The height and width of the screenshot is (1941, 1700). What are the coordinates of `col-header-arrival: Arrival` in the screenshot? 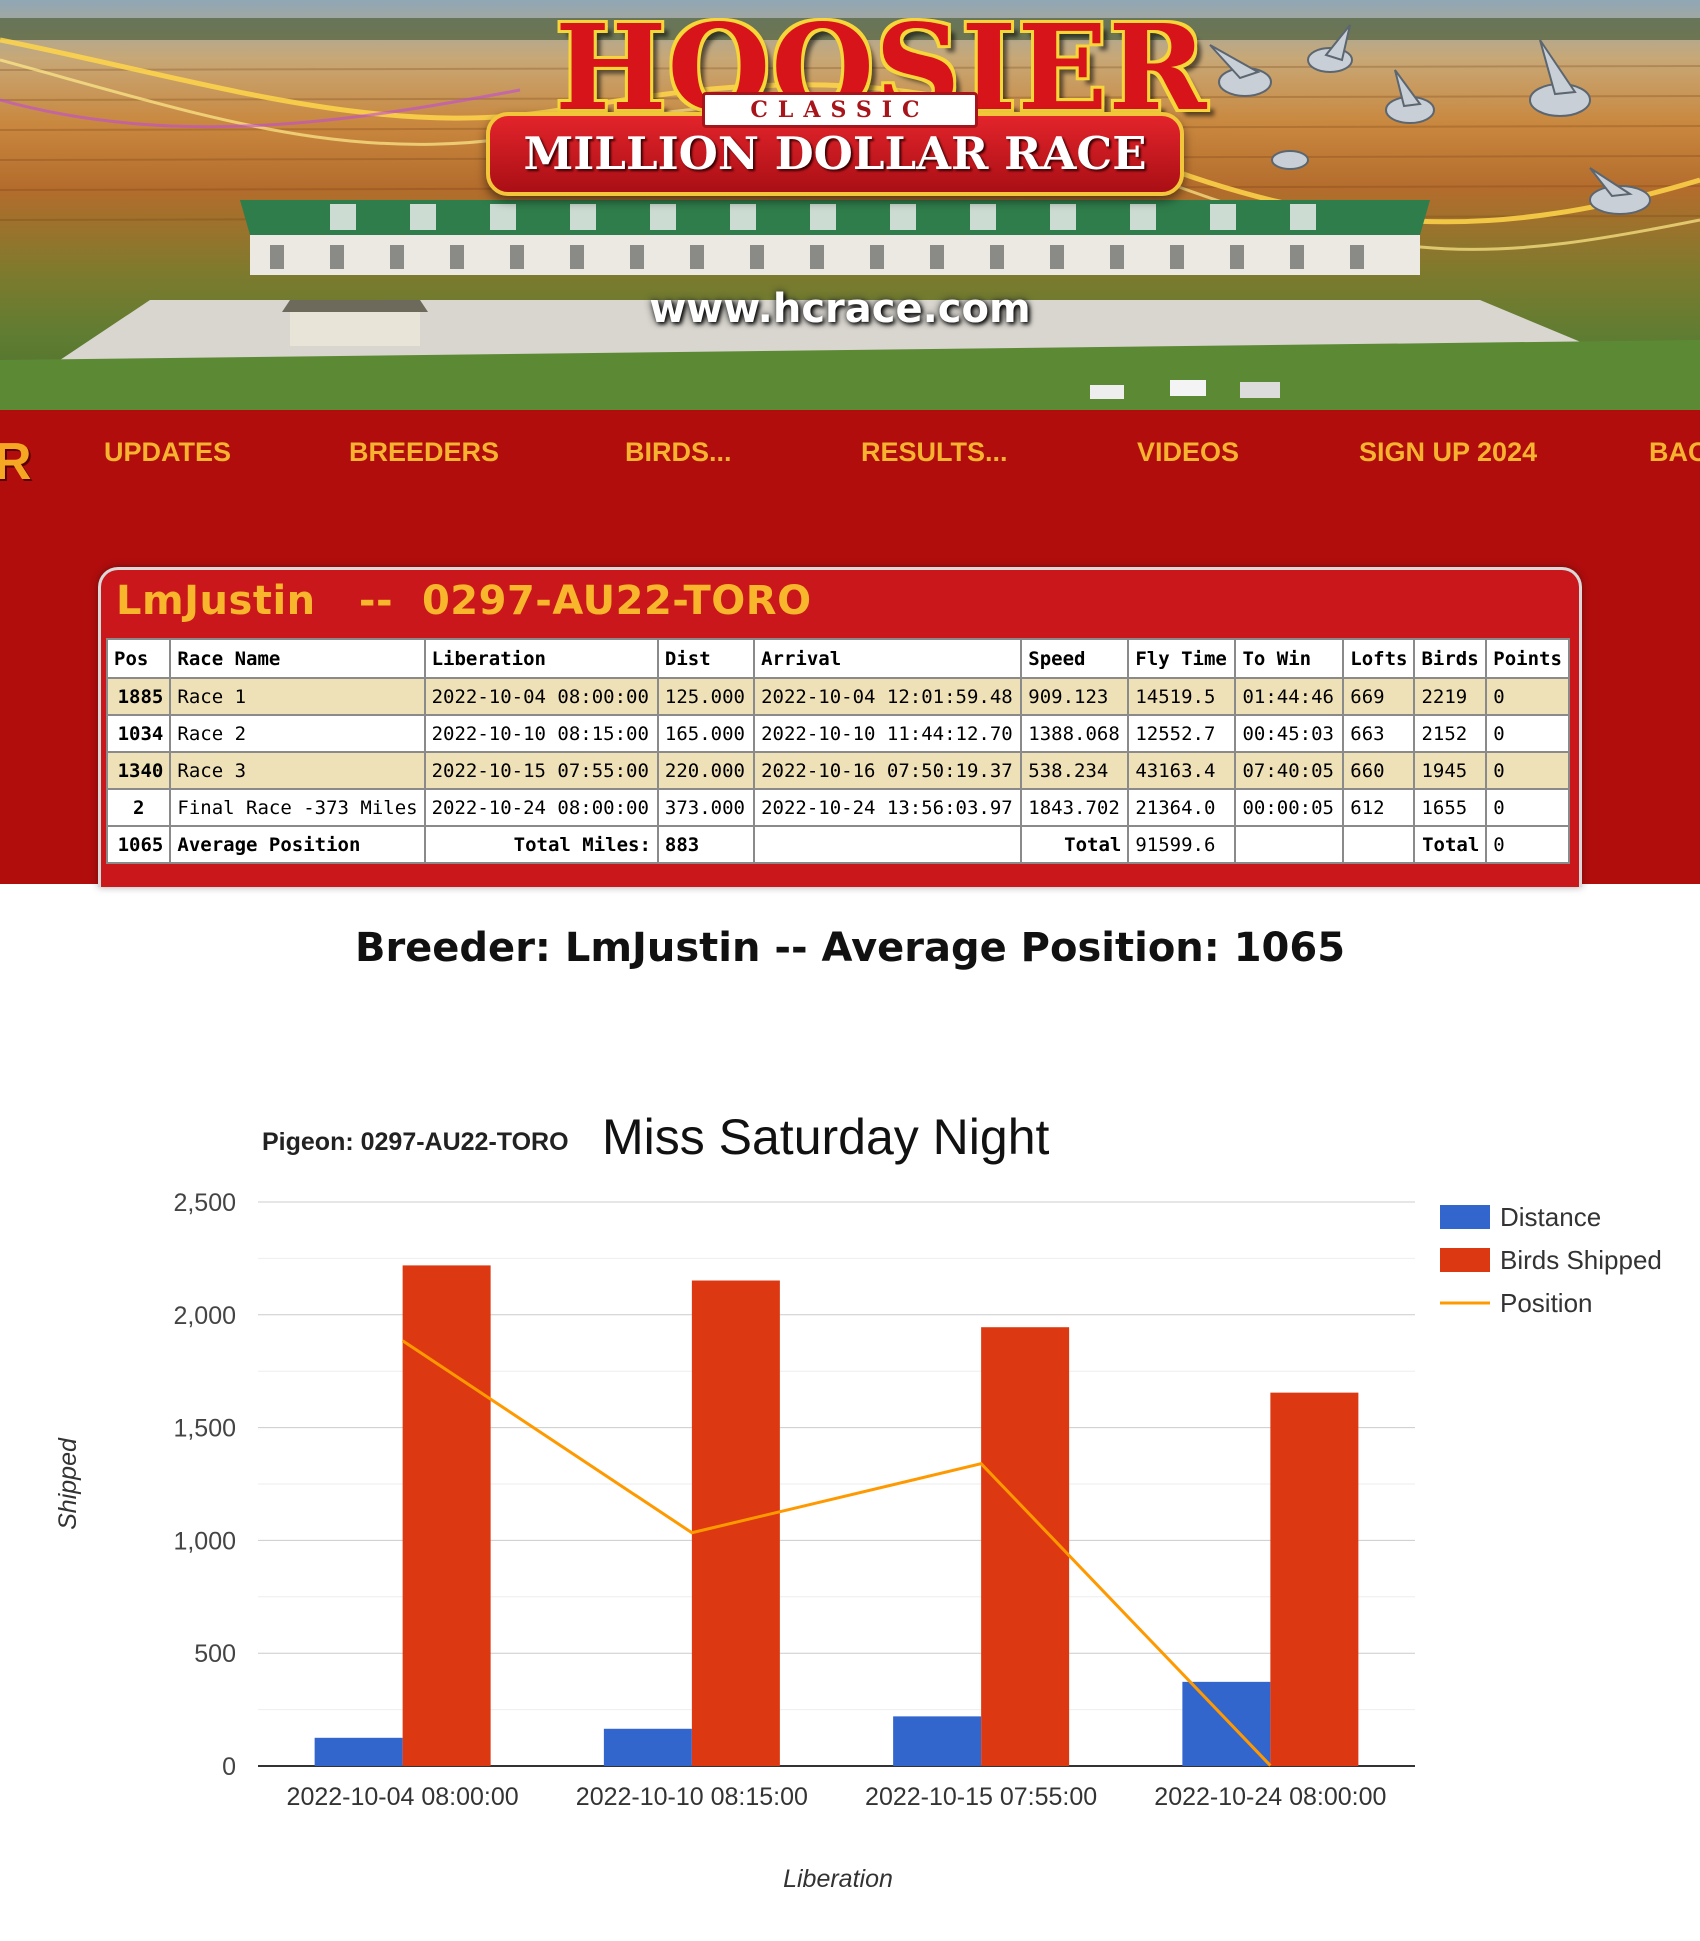 It's located at (888, 658).